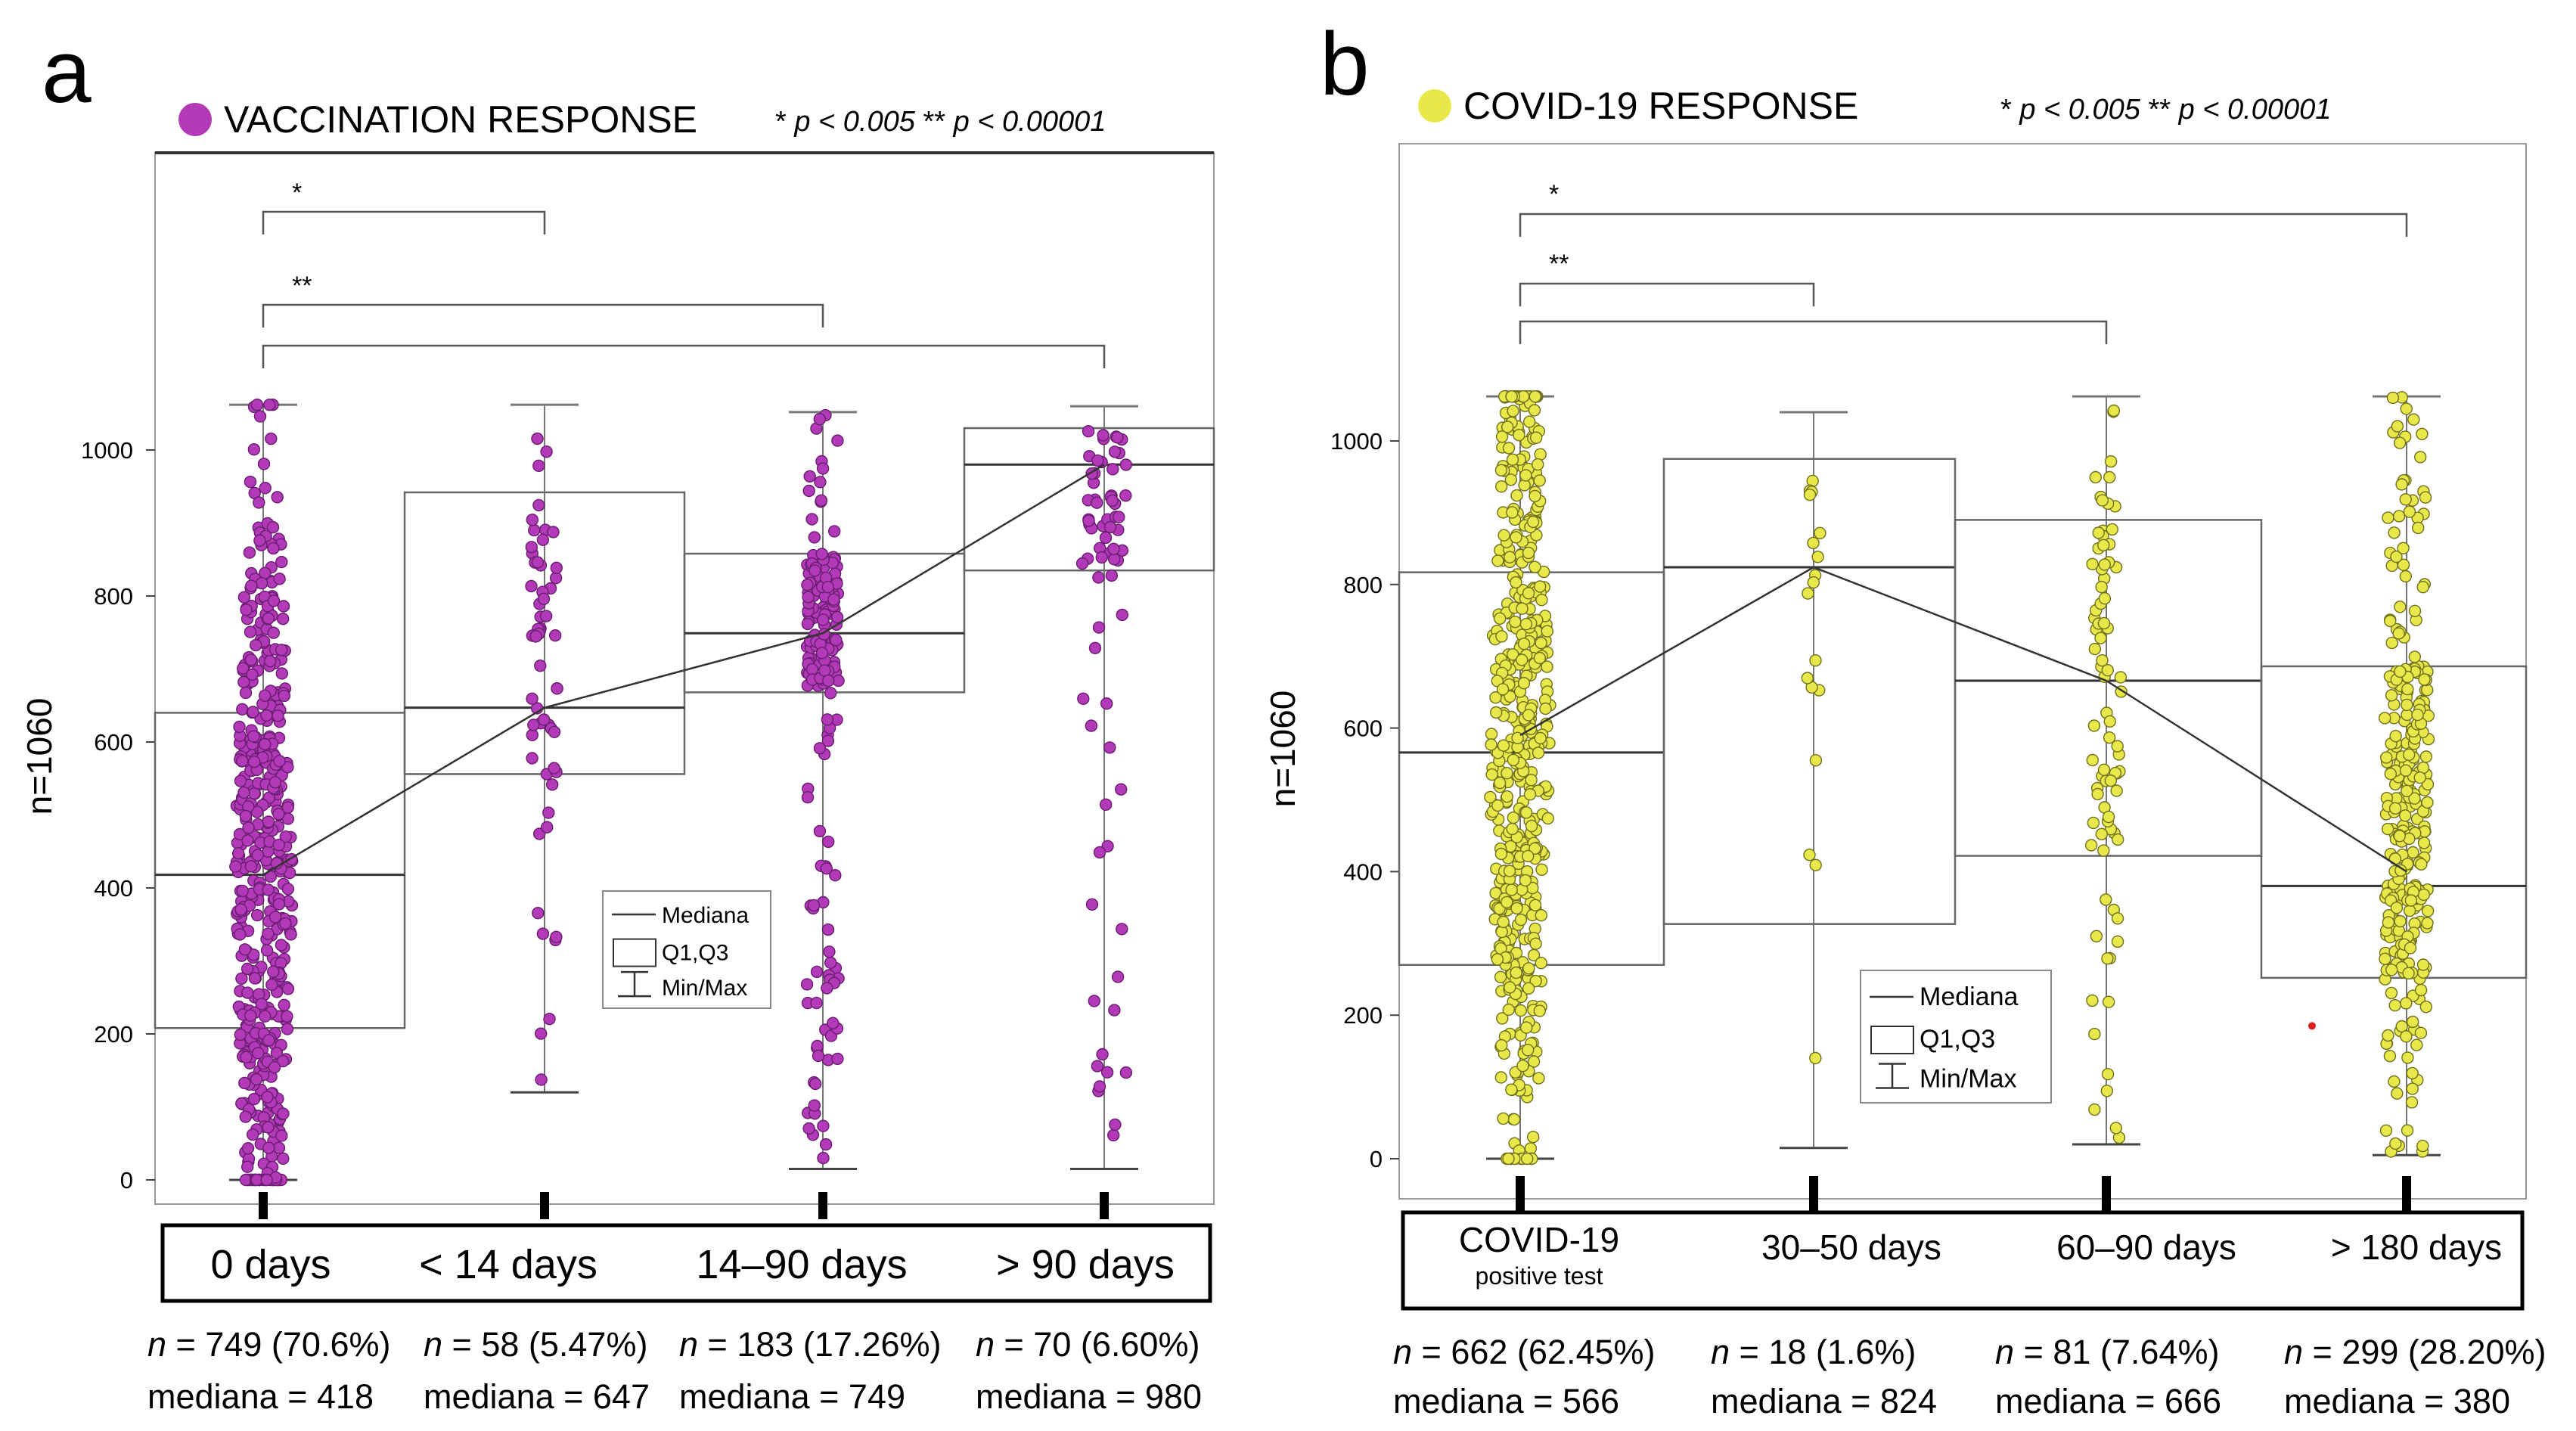 This screenshot has height=1431, width=2576. What do you see at coordinates (126, 1180) in the screenshot?
I see `y-tick-label: 0` at bounding box center [126, 1180].